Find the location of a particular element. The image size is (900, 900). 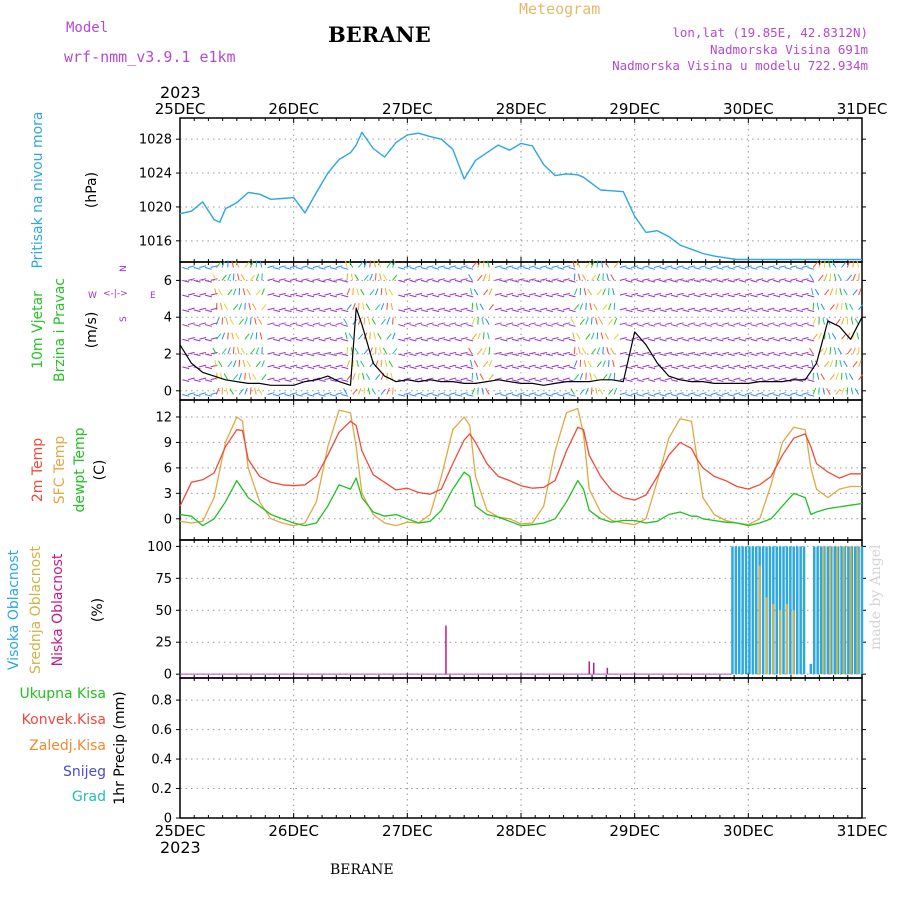

wind-axis-label: 10m Vjetar is located at coordinates (38, 330).